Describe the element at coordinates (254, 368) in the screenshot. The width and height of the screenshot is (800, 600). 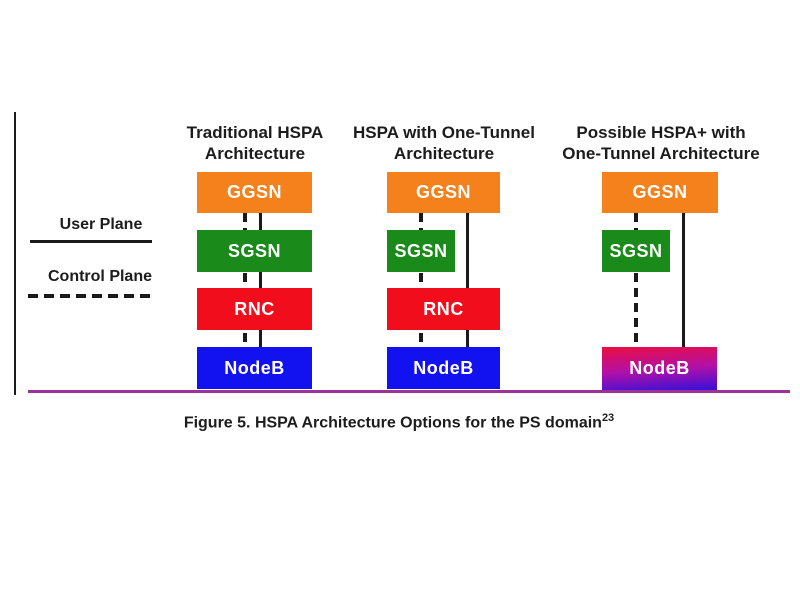
I see `col1-node-nodeb: NodeB` at that location.